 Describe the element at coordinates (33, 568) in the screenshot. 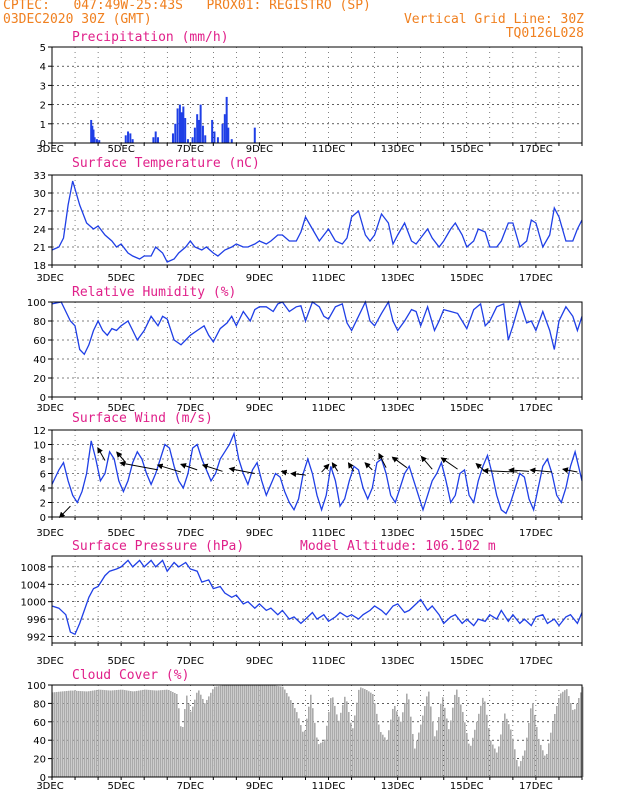

I see `y-tick-label: 1008` at that location.